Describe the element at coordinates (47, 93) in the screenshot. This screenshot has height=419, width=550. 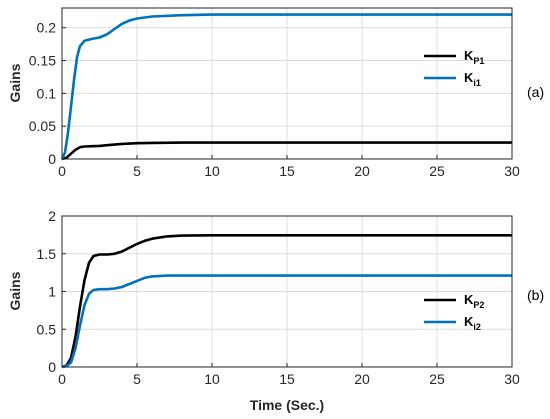
I see `panel-a-ytick-2: 0.1` at that location.